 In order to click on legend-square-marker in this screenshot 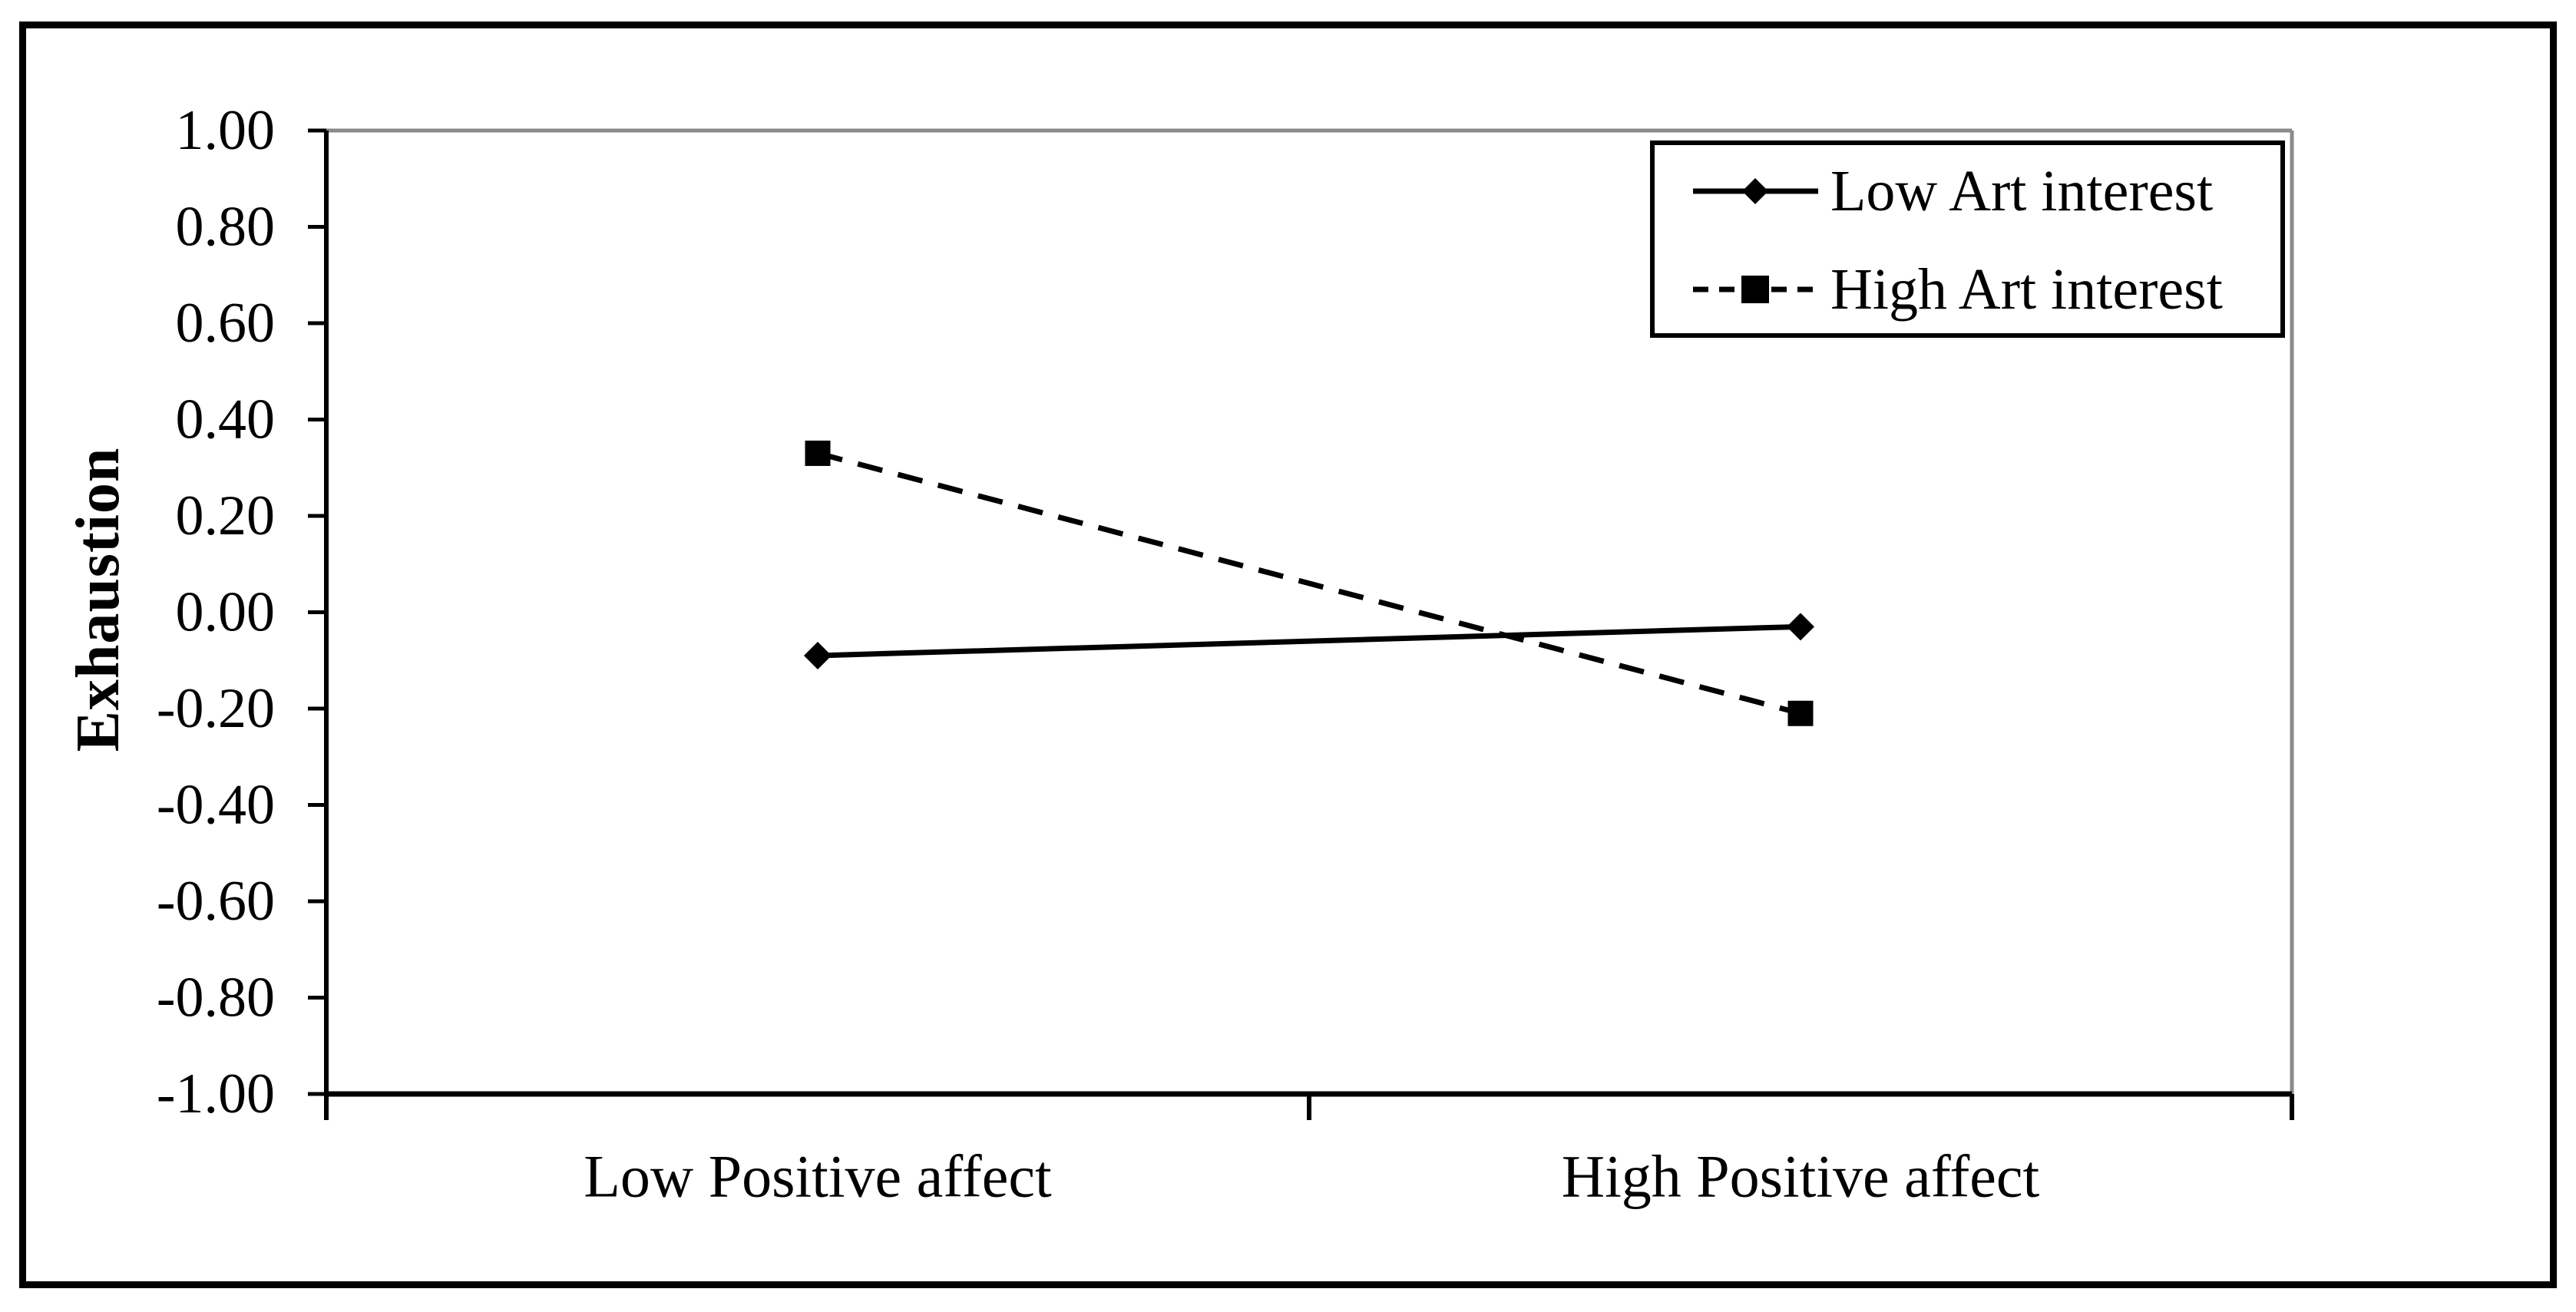, I will do `click(1755, 289)`.